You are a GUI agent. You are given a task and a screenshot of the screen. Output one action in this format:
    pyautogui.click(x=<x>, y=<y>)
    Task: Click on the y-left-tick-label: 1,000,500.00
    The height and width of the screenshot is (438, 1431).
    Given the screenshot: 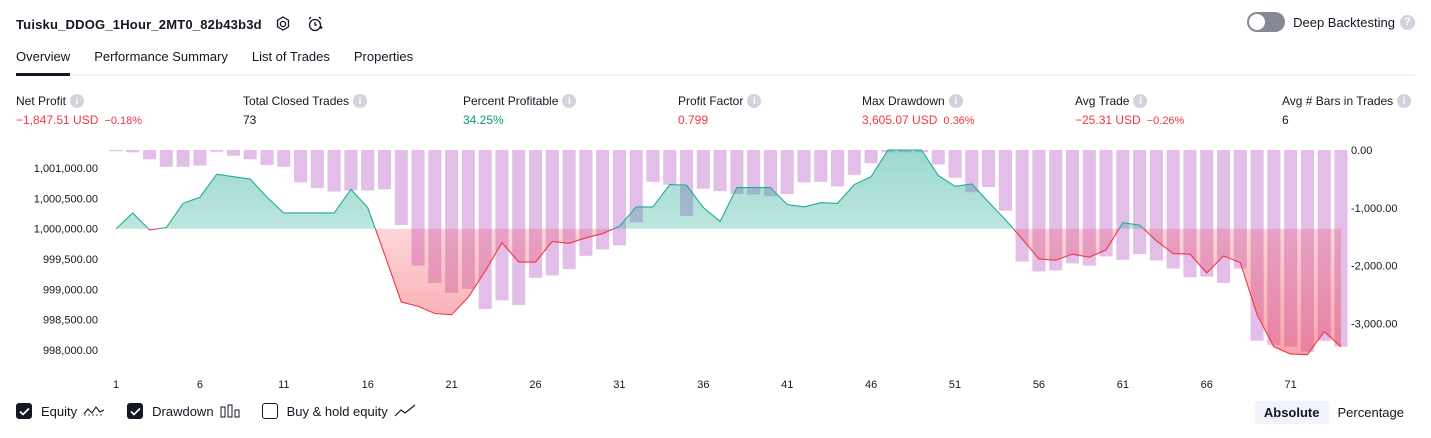 What is the action you would take?
    pyautogui.click(x=66, y=199)
    